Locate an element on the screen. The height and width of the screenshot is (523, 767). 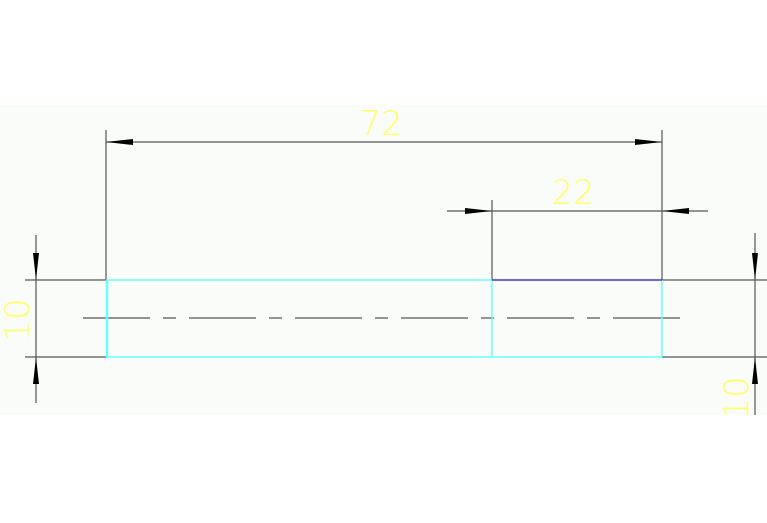
dim-text-10-left: 10 is located at coordinates (19, 319).